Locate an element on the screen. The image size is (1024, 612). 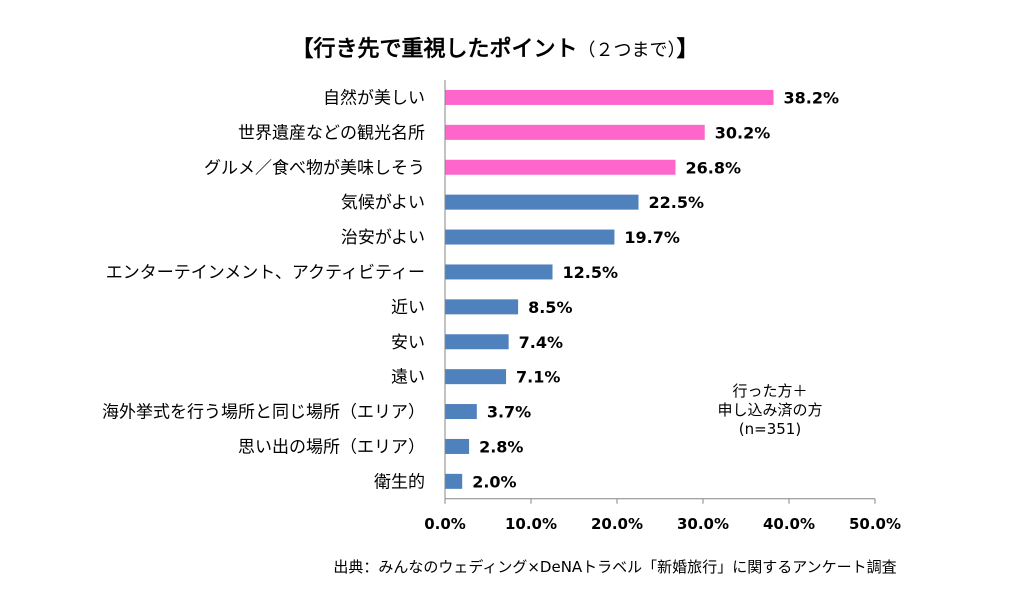
x-tick-label: 30.0% is located at coordinates (703, 524).